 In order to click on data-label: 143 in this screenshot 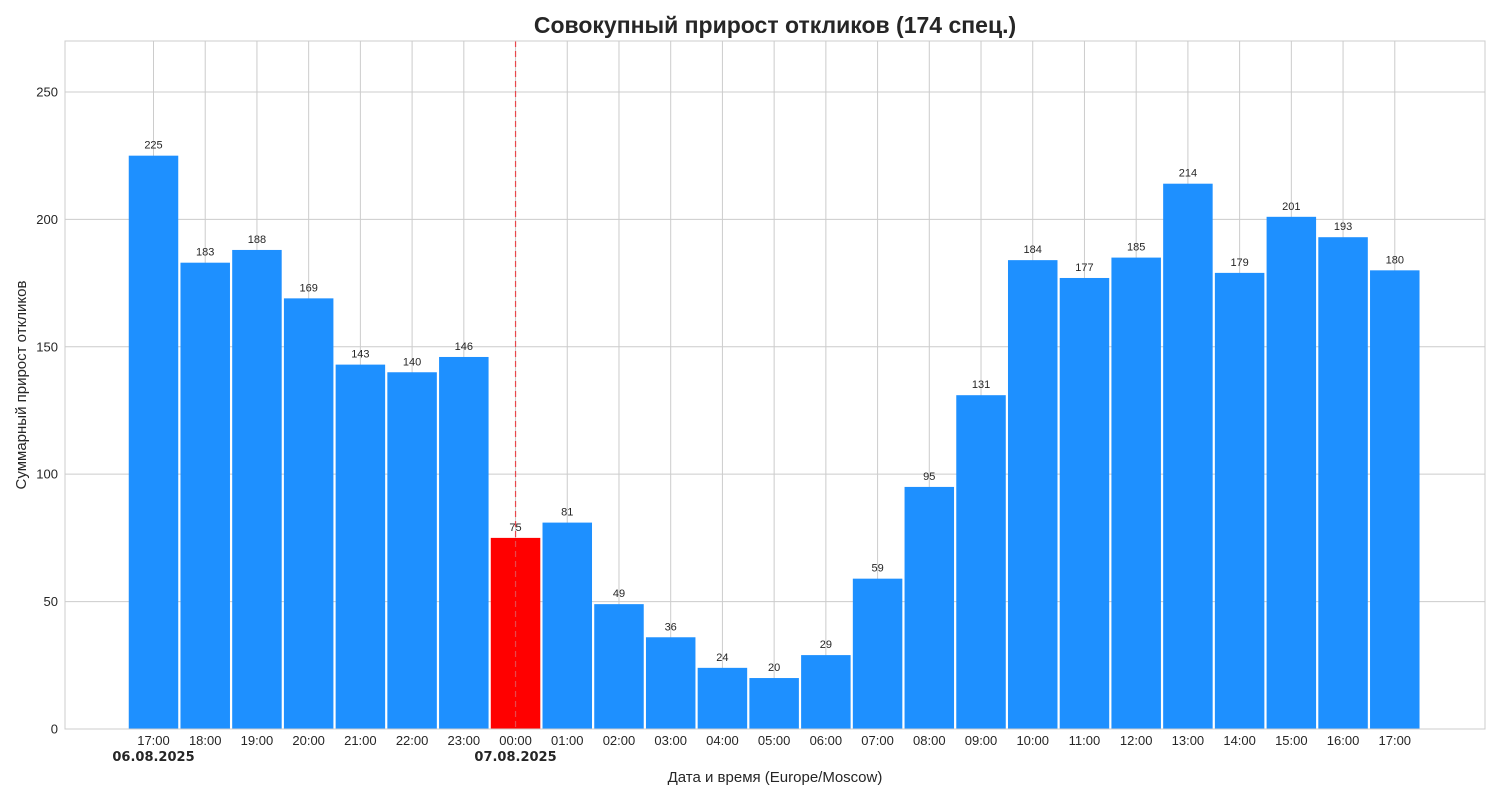, I will do `click(360, 355)`.